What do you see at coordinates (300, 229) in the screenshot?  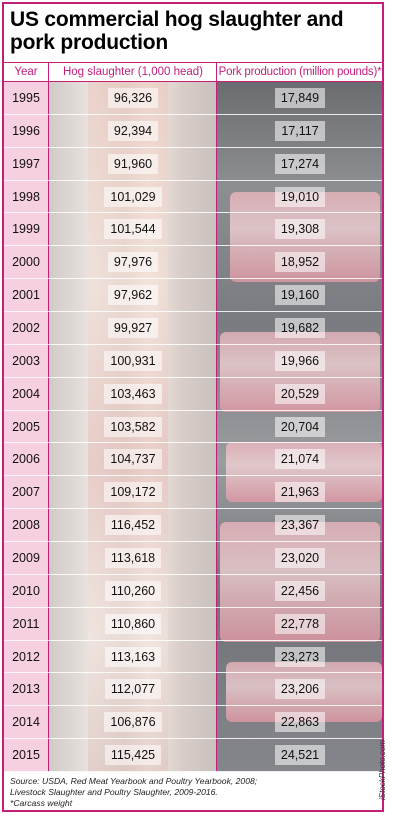 I see `row-pork-production-value: 19,308` at bounding box center [300, 229].